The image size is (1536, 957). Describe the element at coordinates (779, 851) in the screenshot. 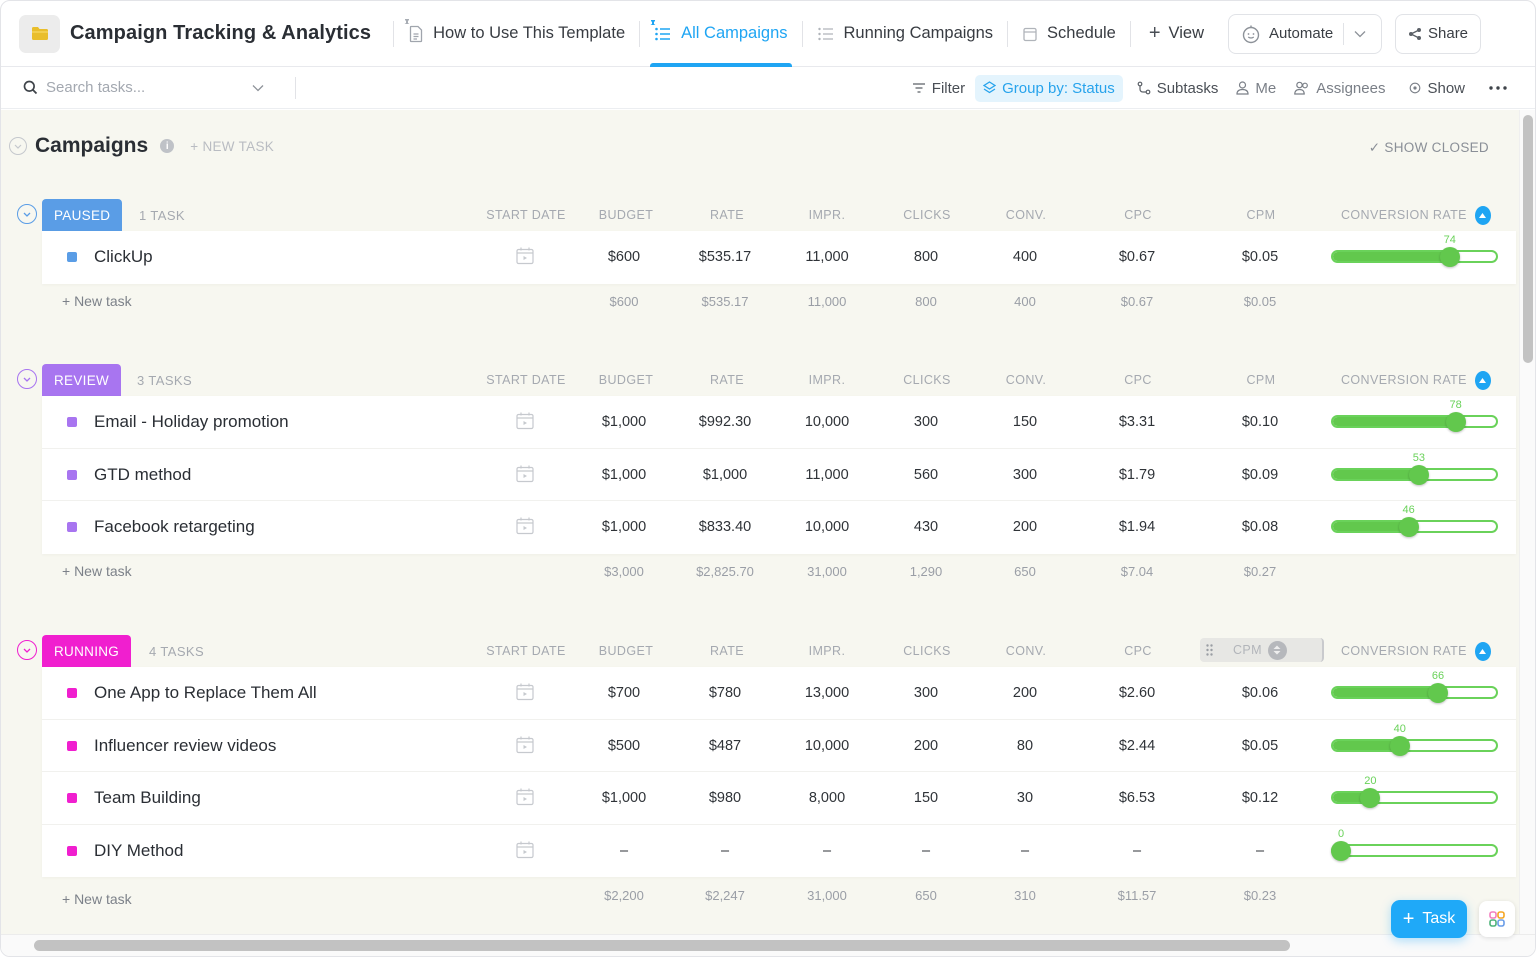

I see `task-row: DIY Method – – – – – – – 0` at that location.